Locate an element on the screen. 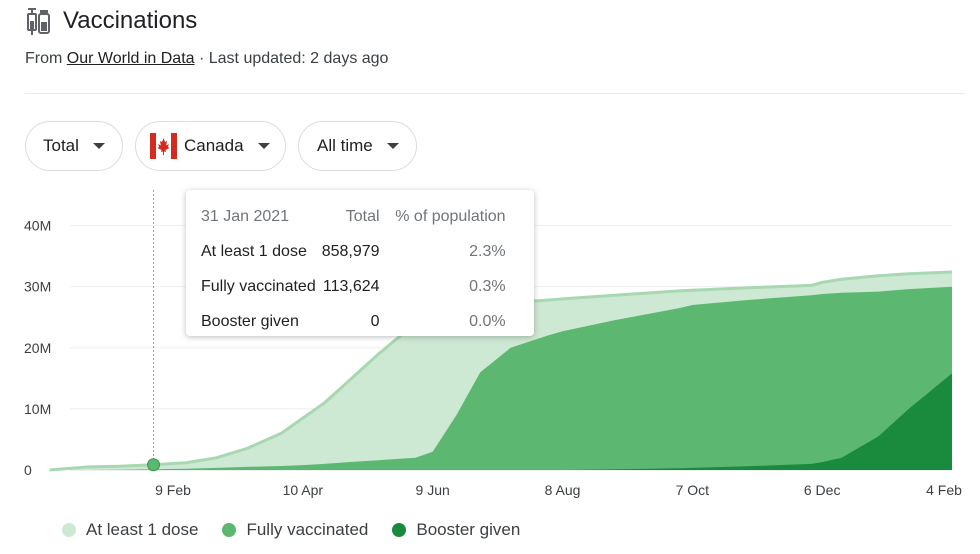 Image resolution: width=980 pixels, height=554 pixels. legend-item-fully-vaccinated: Fully vaccinated is located at coordinates (295, 530).